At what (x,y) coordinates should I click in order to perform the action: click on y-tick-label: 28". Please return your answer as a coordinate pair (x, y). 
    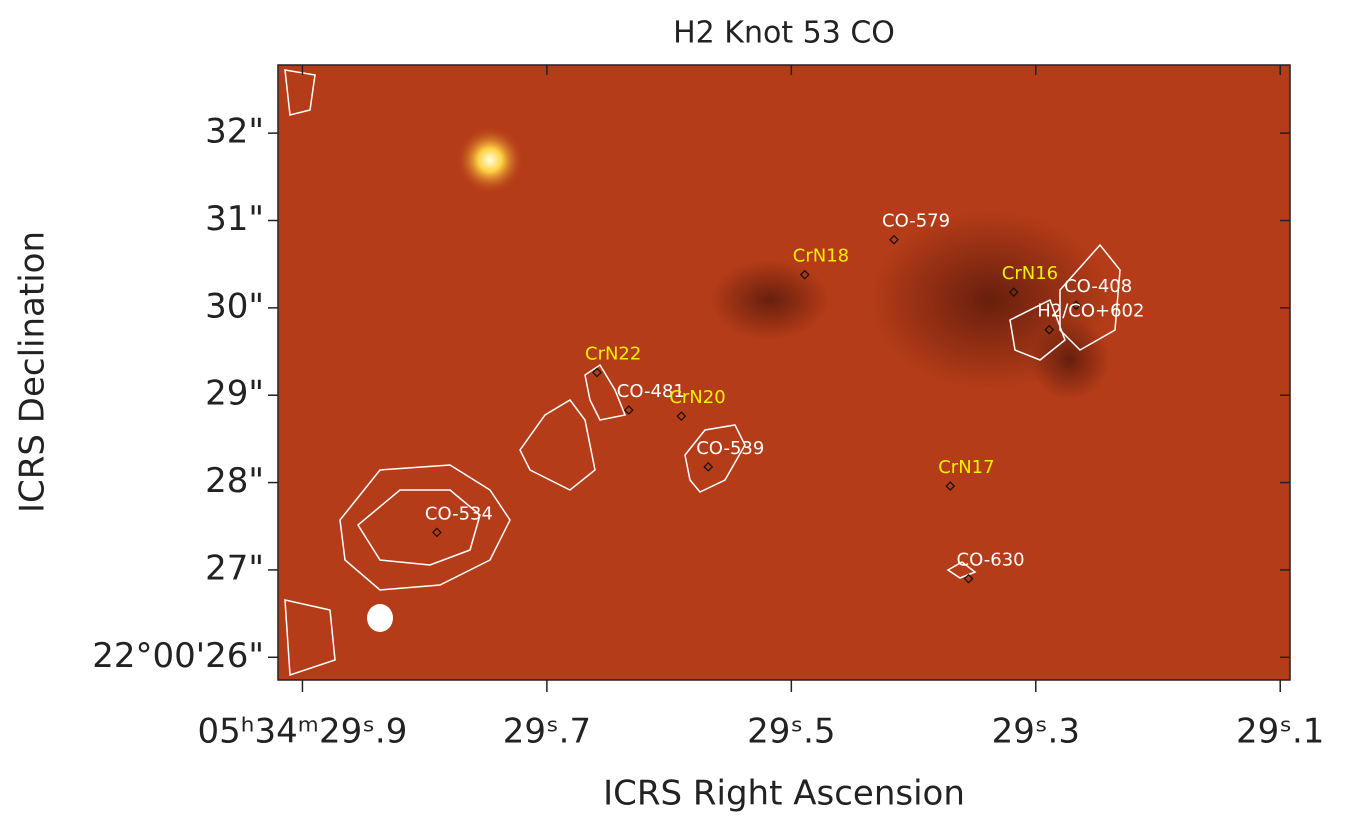
    Looking at the image, I should click on (234, 481).